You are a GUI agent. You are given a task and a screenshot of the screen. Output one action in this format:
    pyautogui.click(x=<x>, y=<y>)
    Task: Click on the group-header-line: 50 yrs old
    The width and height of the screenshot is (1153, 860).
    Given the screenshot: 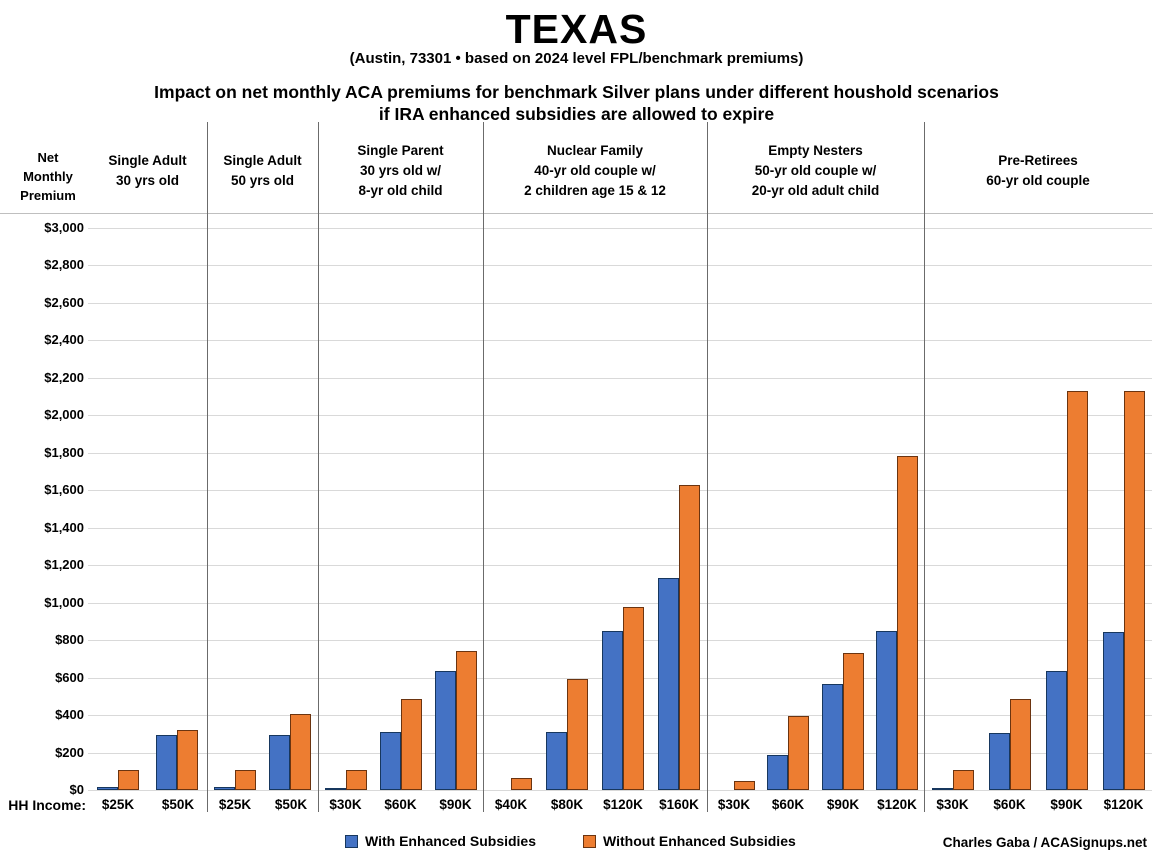 What is the action you would take?
    pyautogui.click(x=262, y=180)
    